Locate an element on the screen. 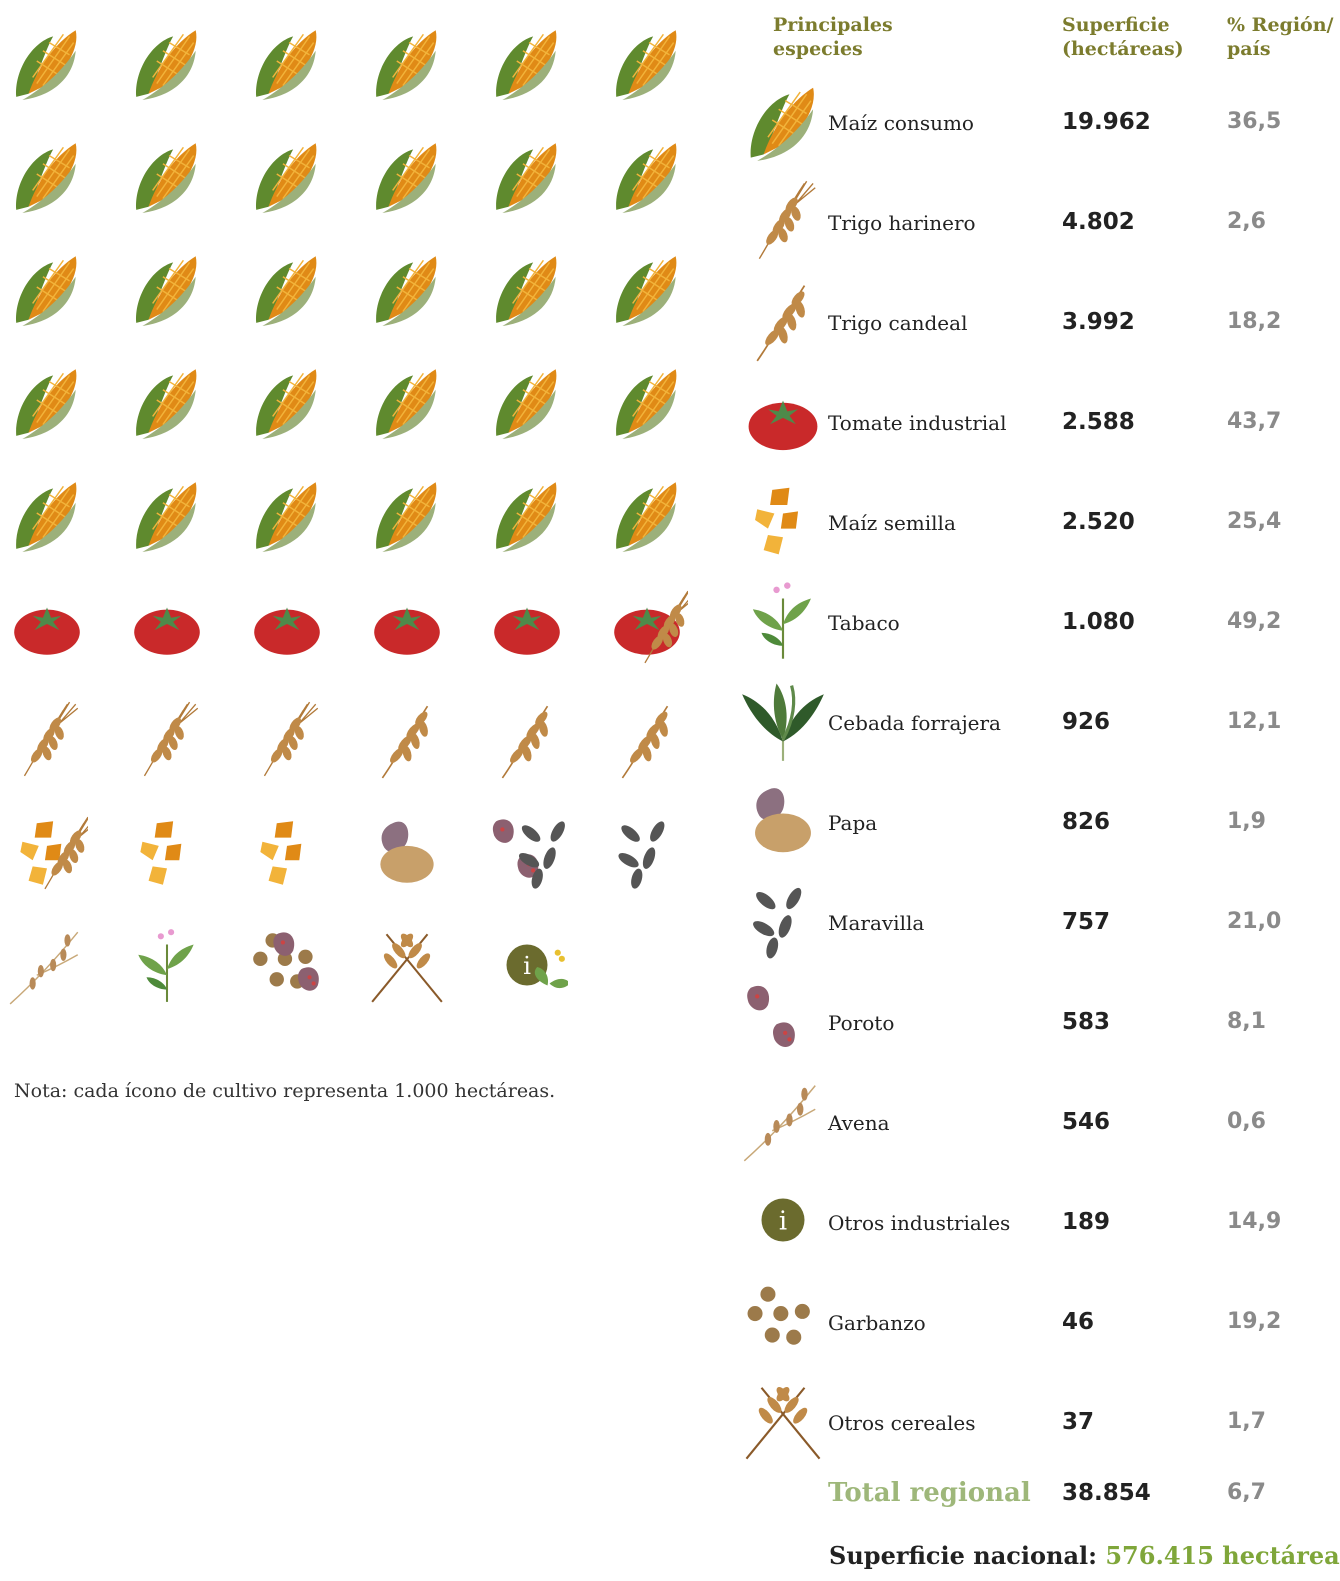  barley-icon is located at coordinates (783, 722).